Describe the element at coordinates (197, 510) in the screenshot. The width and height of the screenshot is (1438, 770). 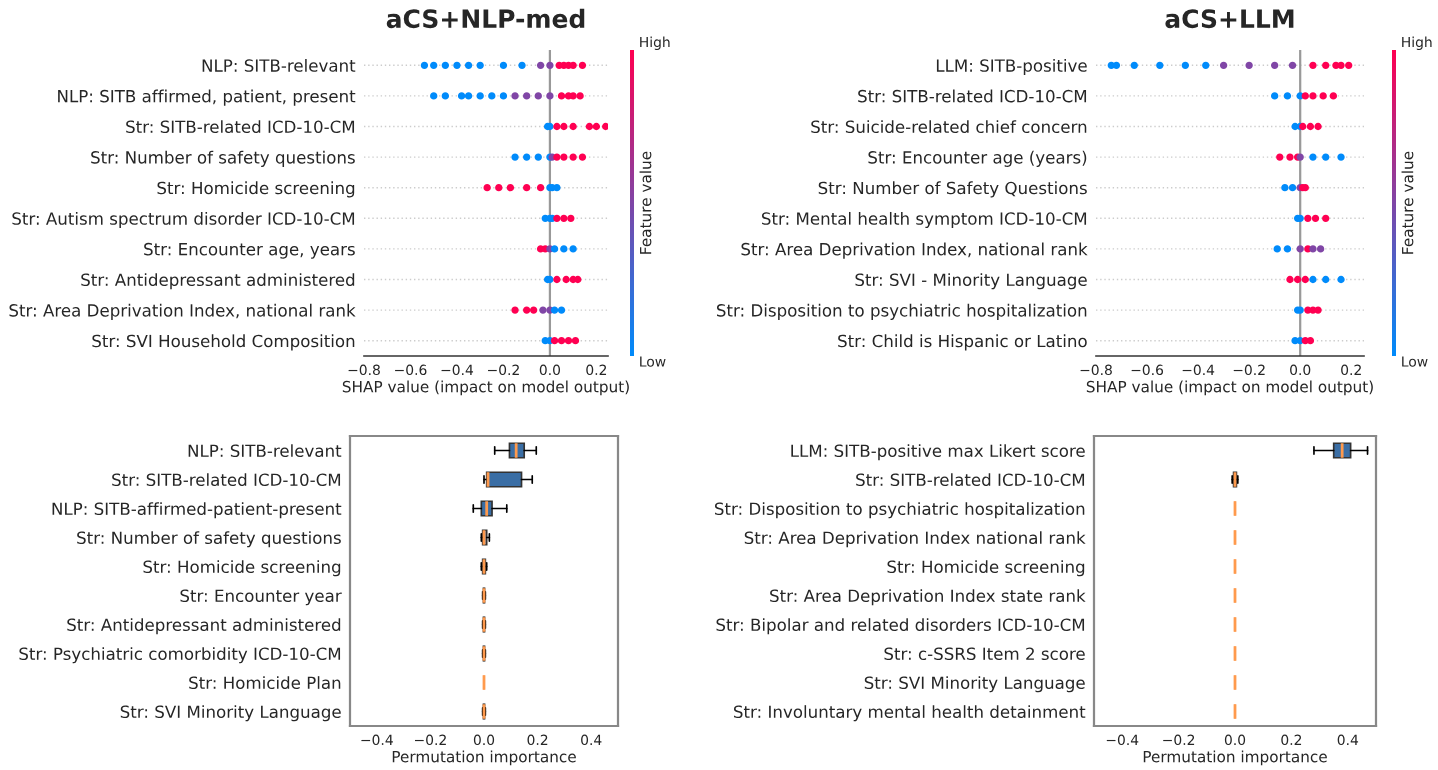
I see `y-tick-label: NLP: SITB-affirmed-patient-present` at that location.